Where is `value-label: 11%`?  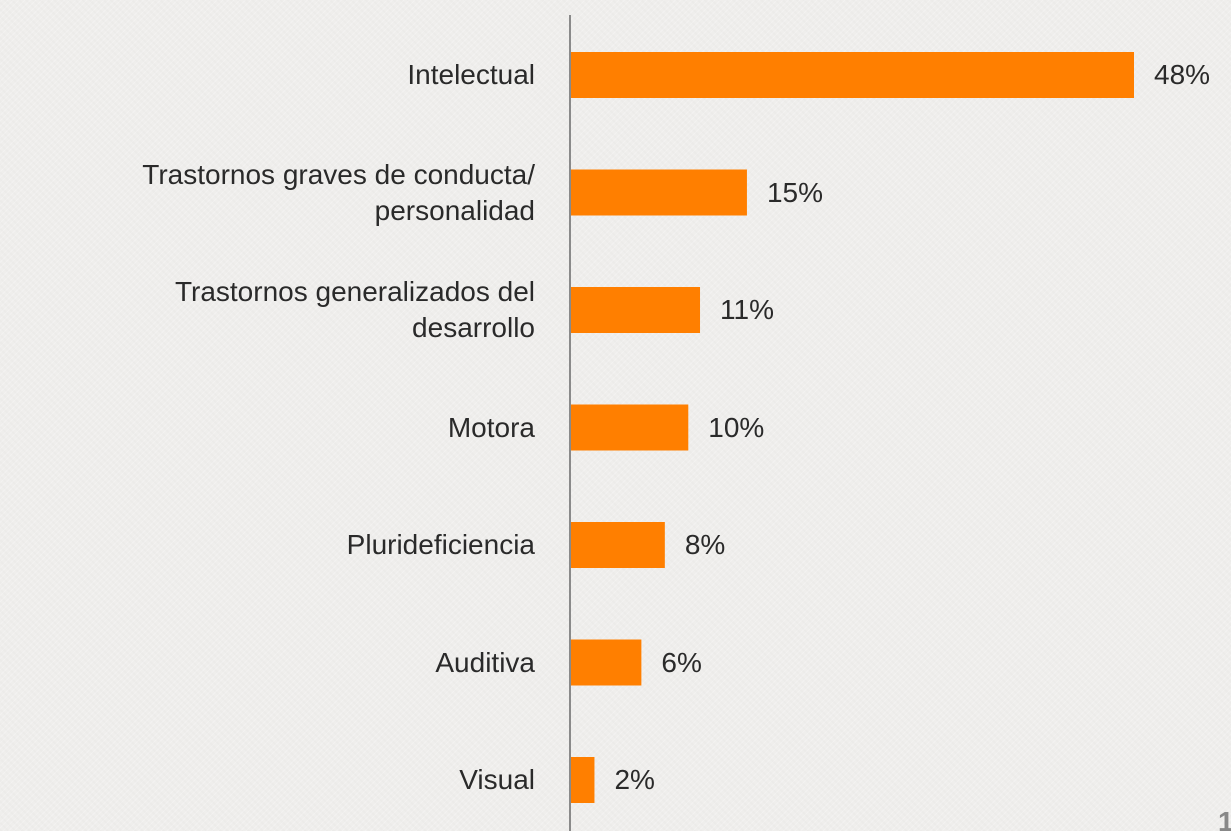 value-label: 11% is located at coordinates (747, 309).